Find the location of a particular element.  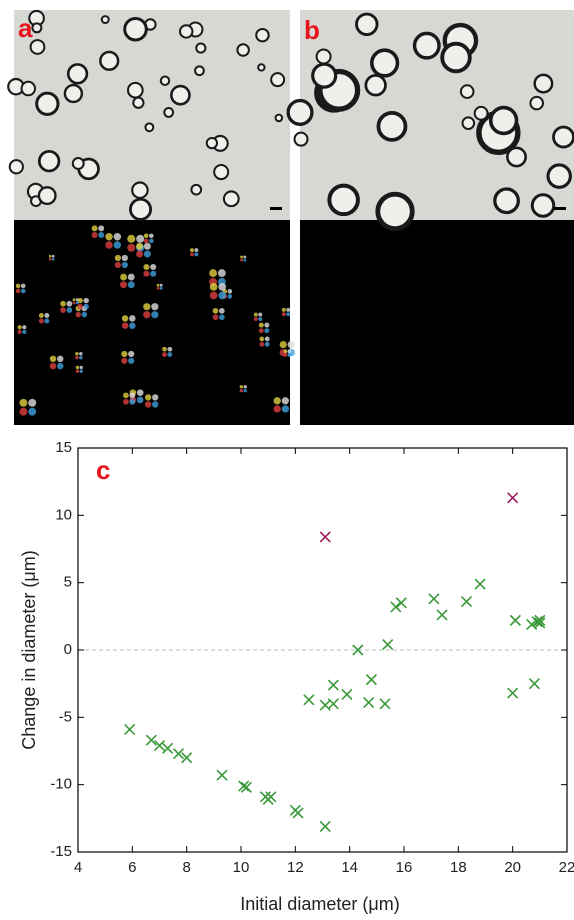

x-axis-title: Initial diameter (μm) is located at coordinates (319, 904).